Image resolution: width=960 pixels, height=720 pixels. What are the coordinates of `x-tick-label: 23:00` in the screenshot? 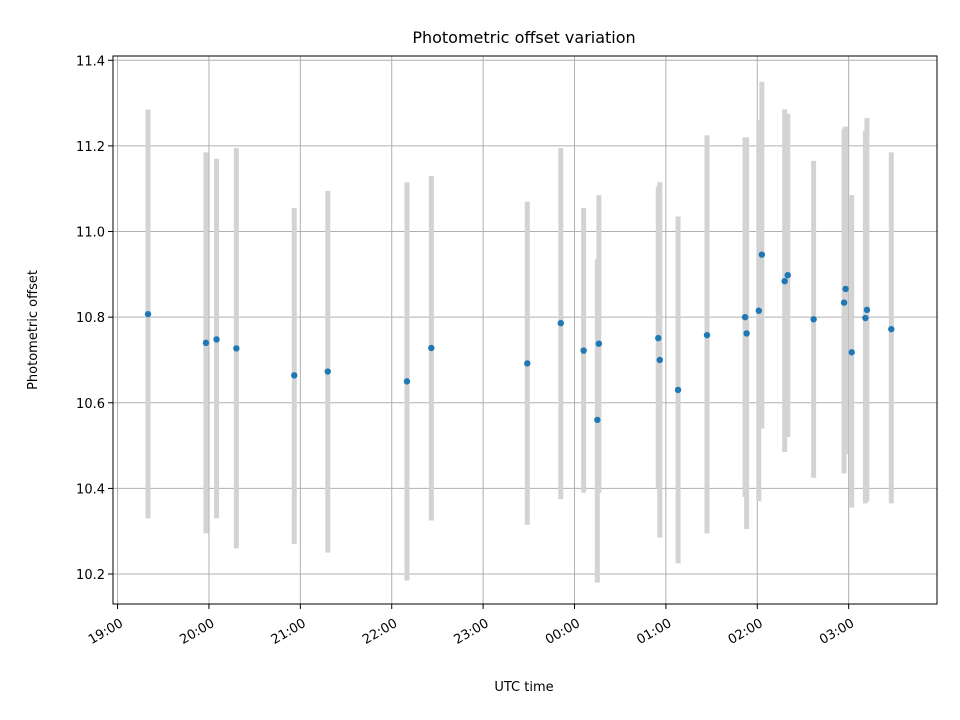 It's located at (472, 632).